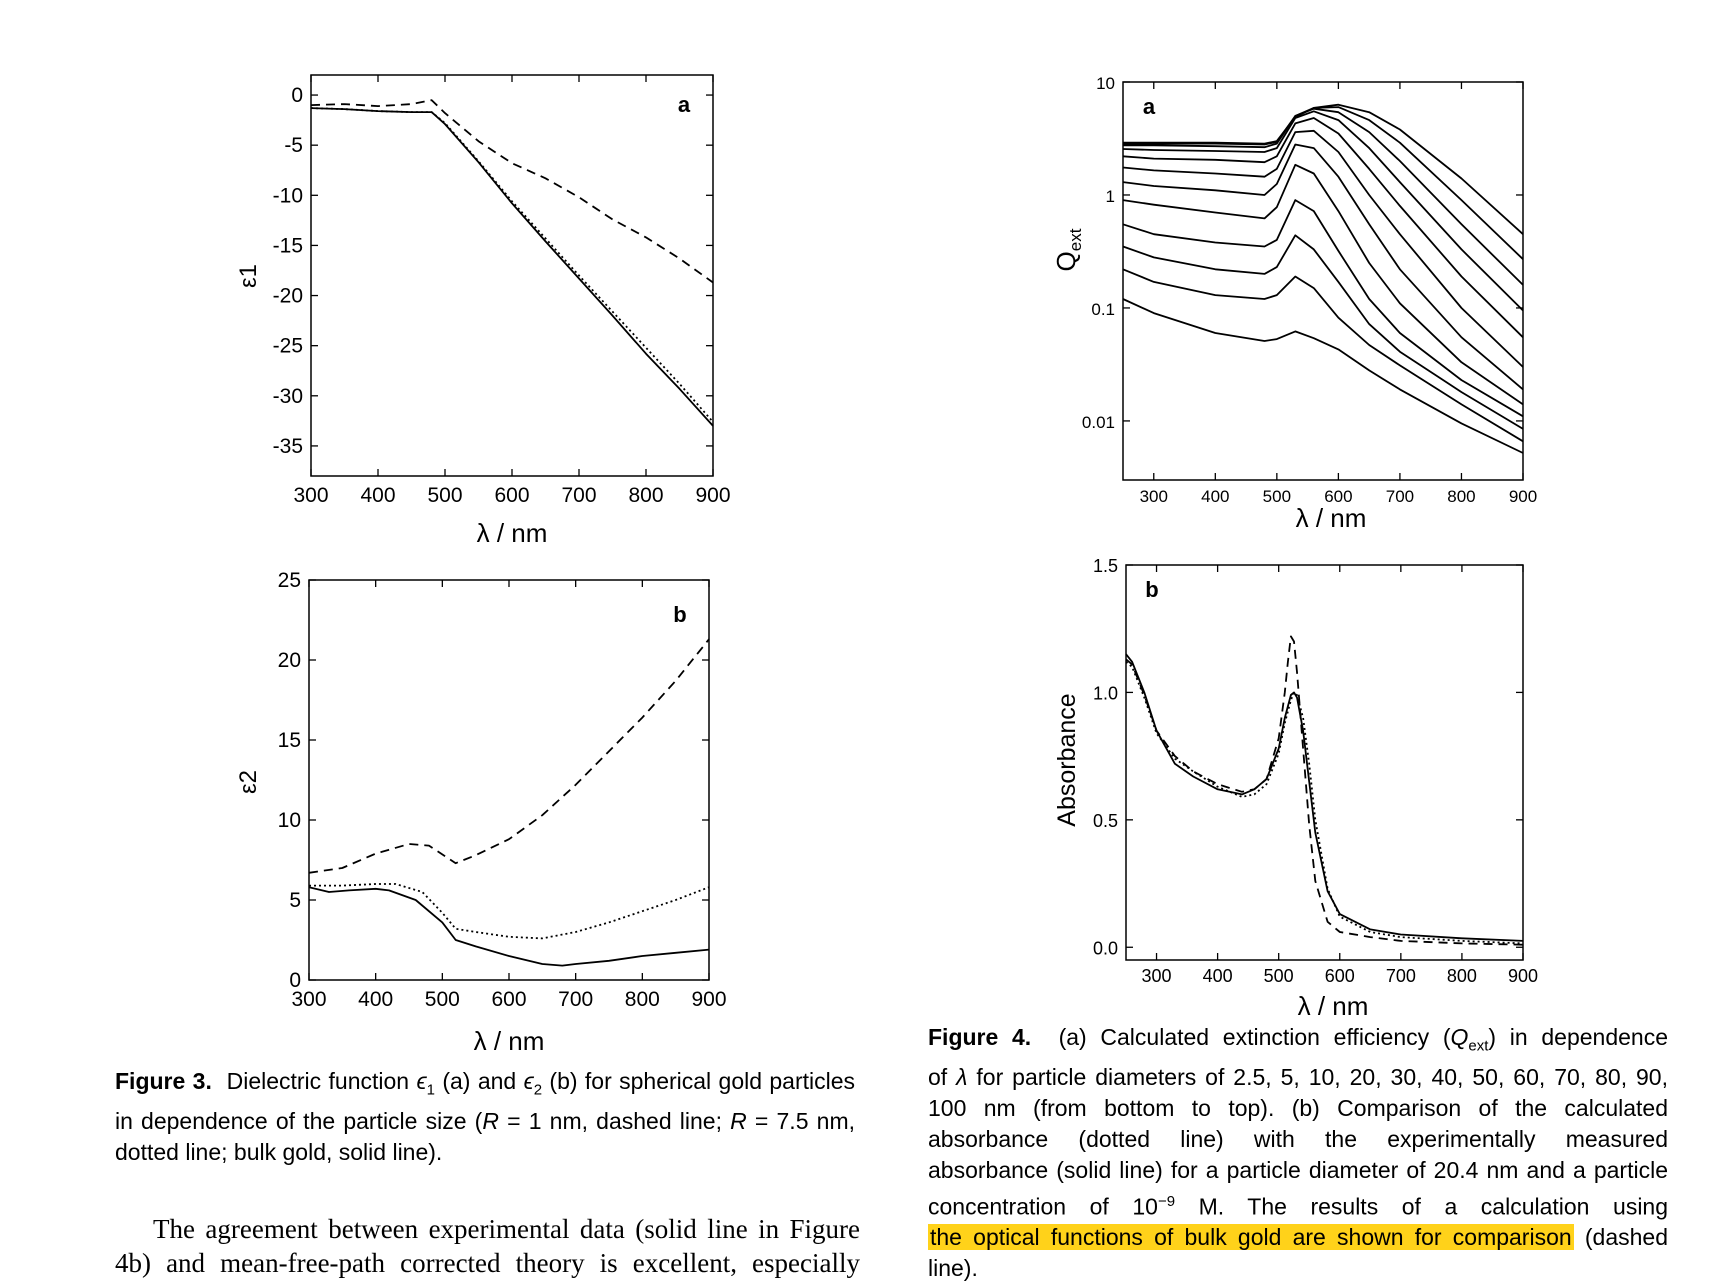  What do you see at coordinates (1110, 196) in the screenshot?
I see `y-tick-label: 1` at bounding box center [1110, 196].